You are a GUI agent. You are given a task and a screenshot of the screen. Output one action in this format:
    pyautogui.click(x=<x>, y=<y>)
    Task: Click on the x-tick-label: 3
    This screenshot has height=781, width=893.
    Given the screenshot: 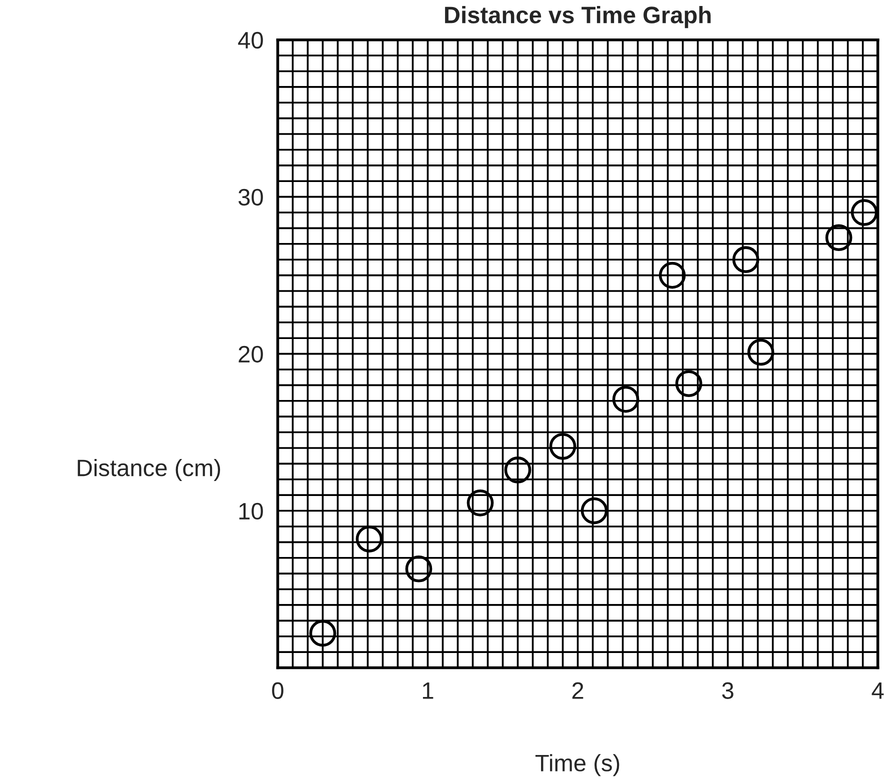 What is the action you would take?
    pyautogui.click(x=728, y=690)
    